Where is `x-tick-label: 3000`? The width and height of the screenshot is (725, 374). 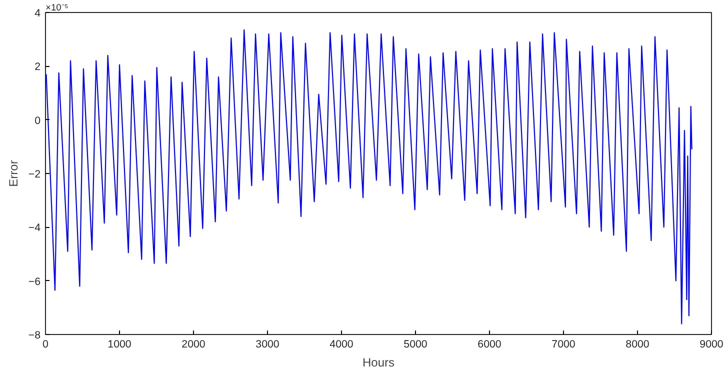
x-tick-label: 3000 is located at coordinates (268, 344).